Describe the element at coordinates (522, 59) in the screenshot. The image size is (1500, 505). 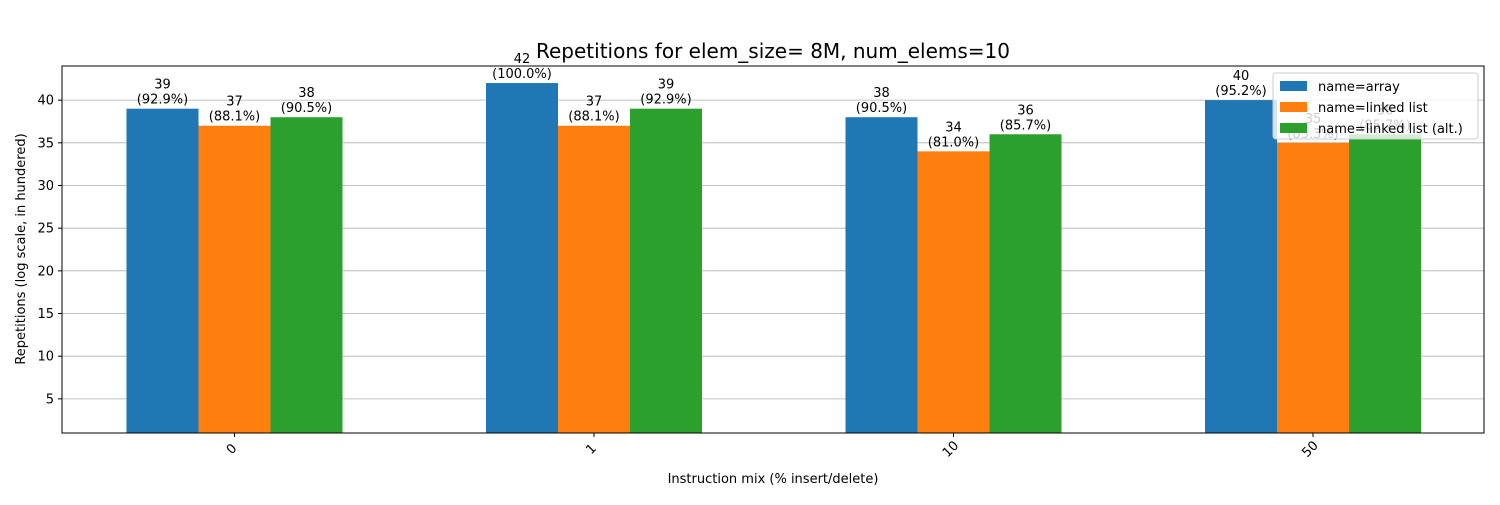
I see `bar-value-label: 42` at that location.